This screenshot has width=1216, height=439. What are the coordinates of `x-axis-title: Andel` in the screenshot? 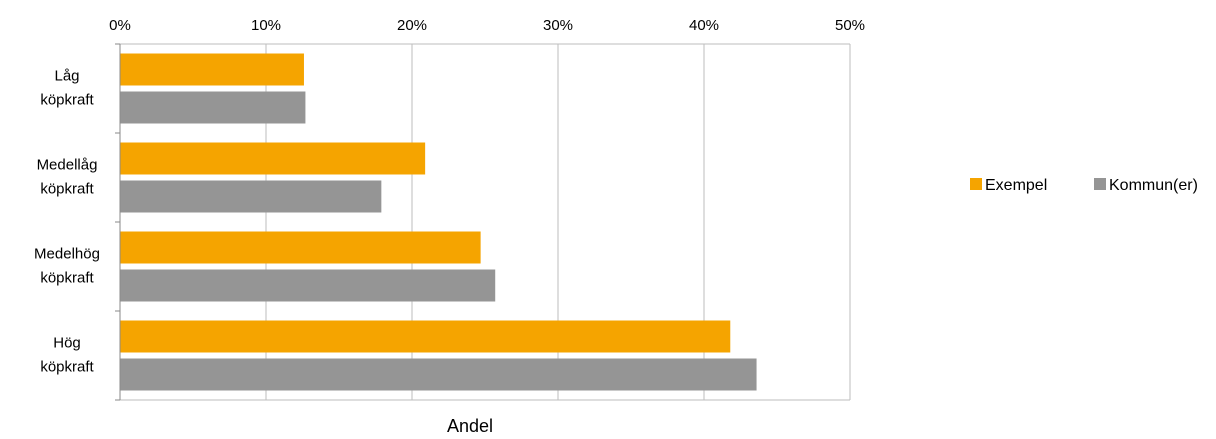 It's located at (470, 426).